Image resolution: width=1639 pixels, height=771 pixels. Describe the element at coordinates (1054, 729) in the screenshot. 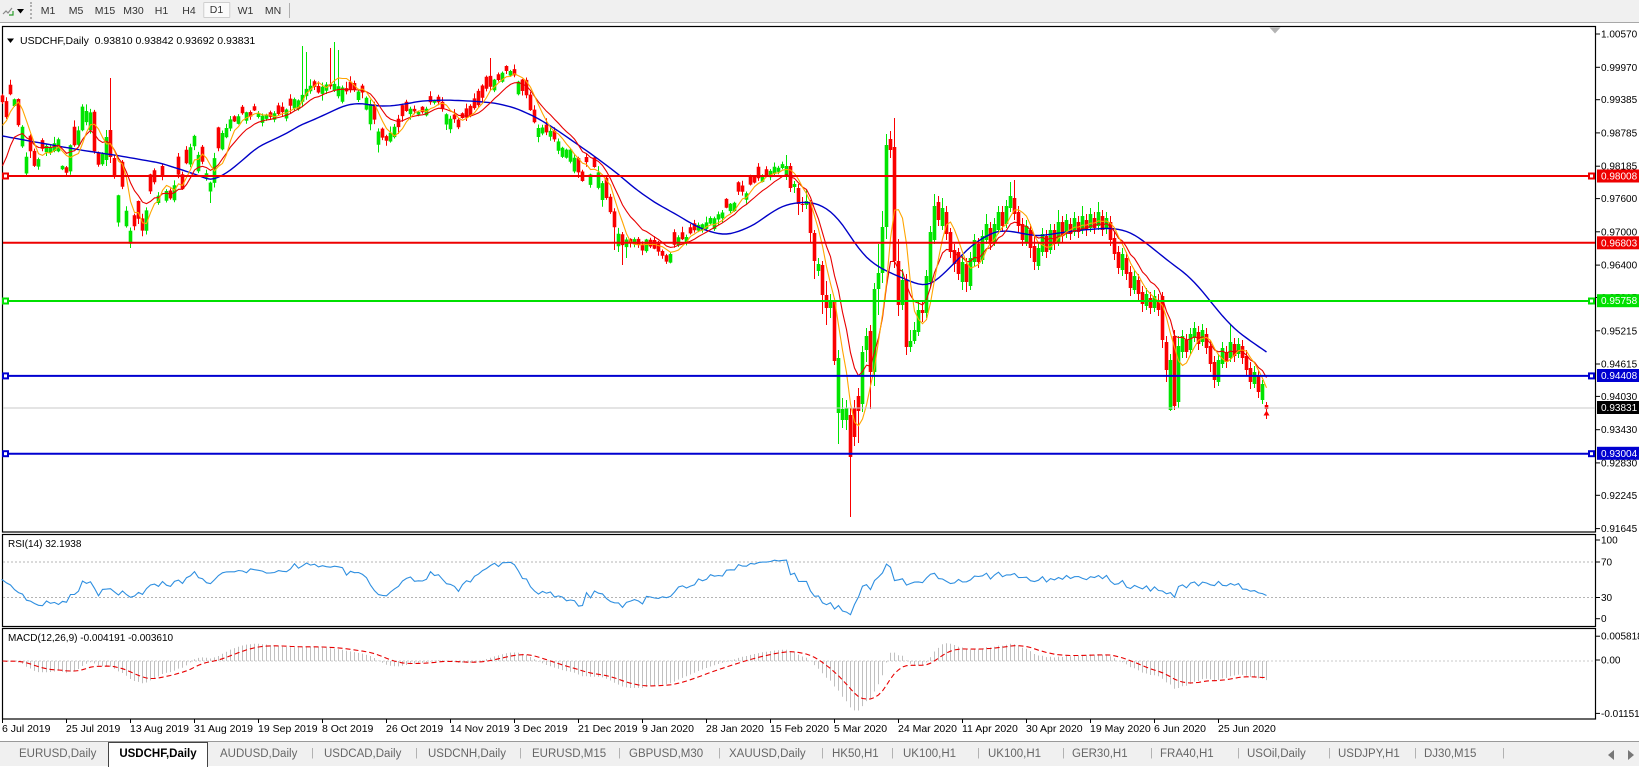

I see `svg-text: 30 Apr 2020` at that location.